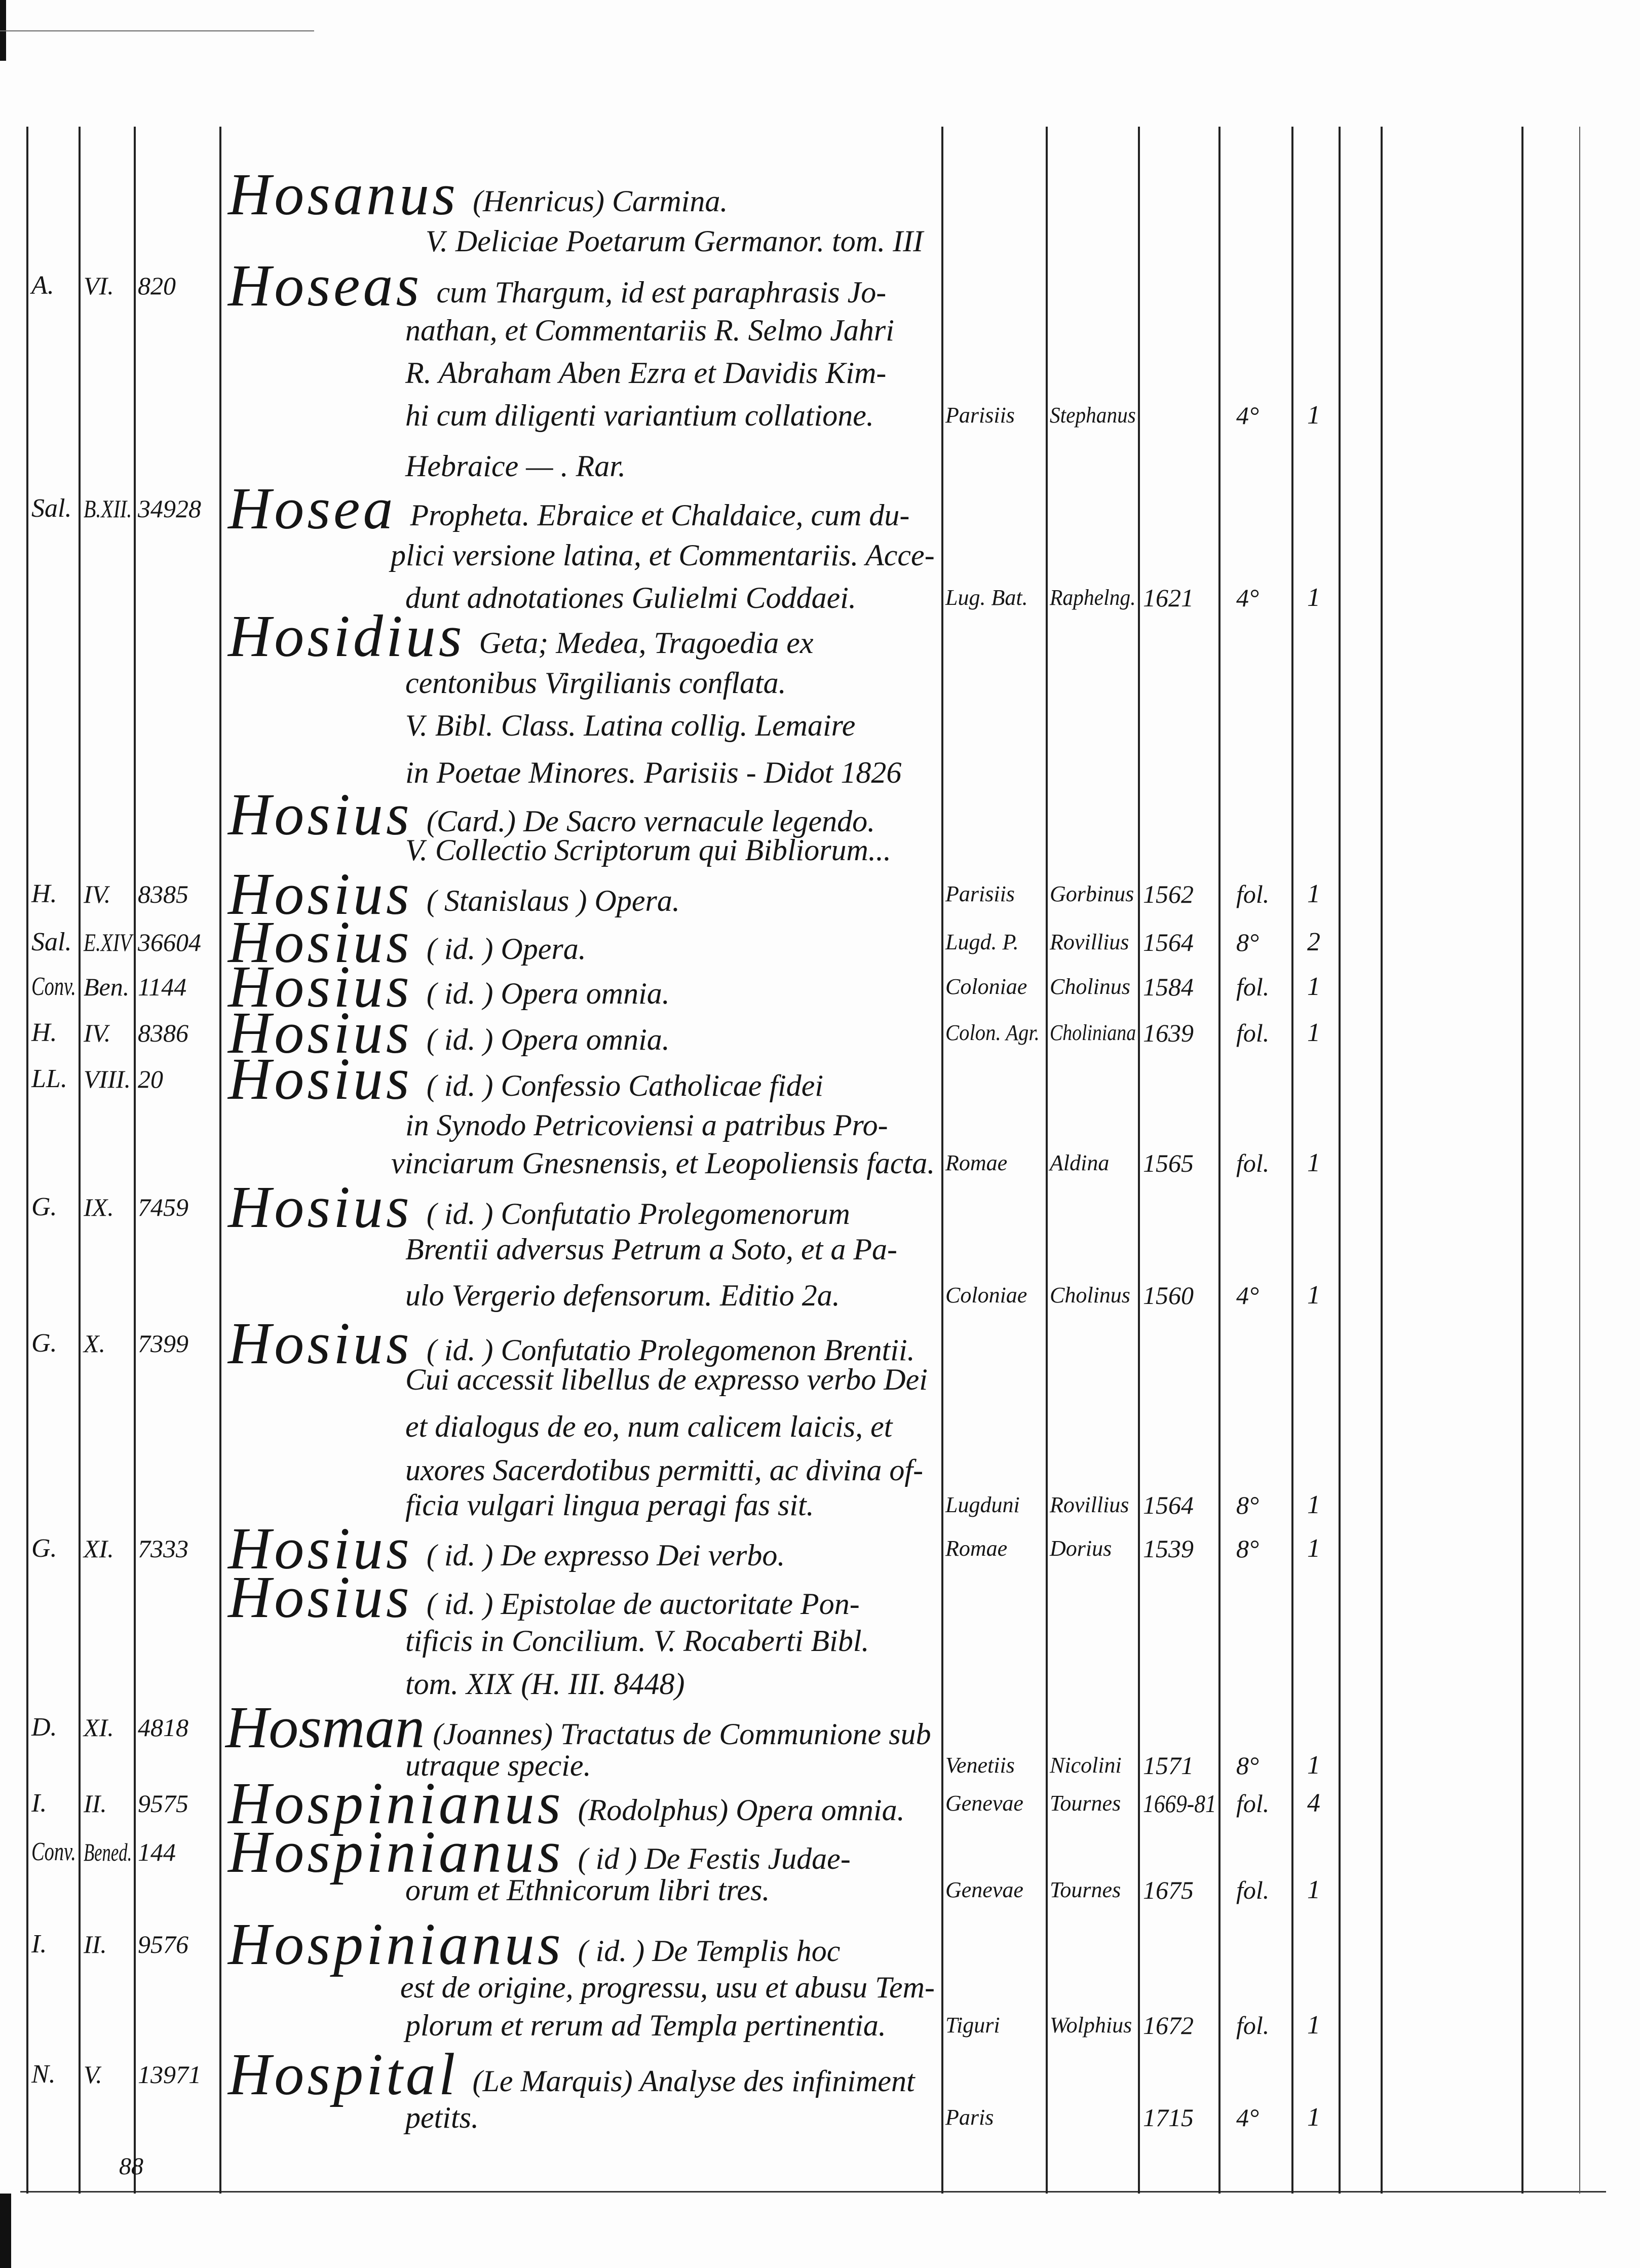 The width and height of the screenshot is (1640, 2268). What do you see at coordinates (44, 1548) in the screenshot?
I see `shelf-mark: G.` at bounding box center [44, 1548].